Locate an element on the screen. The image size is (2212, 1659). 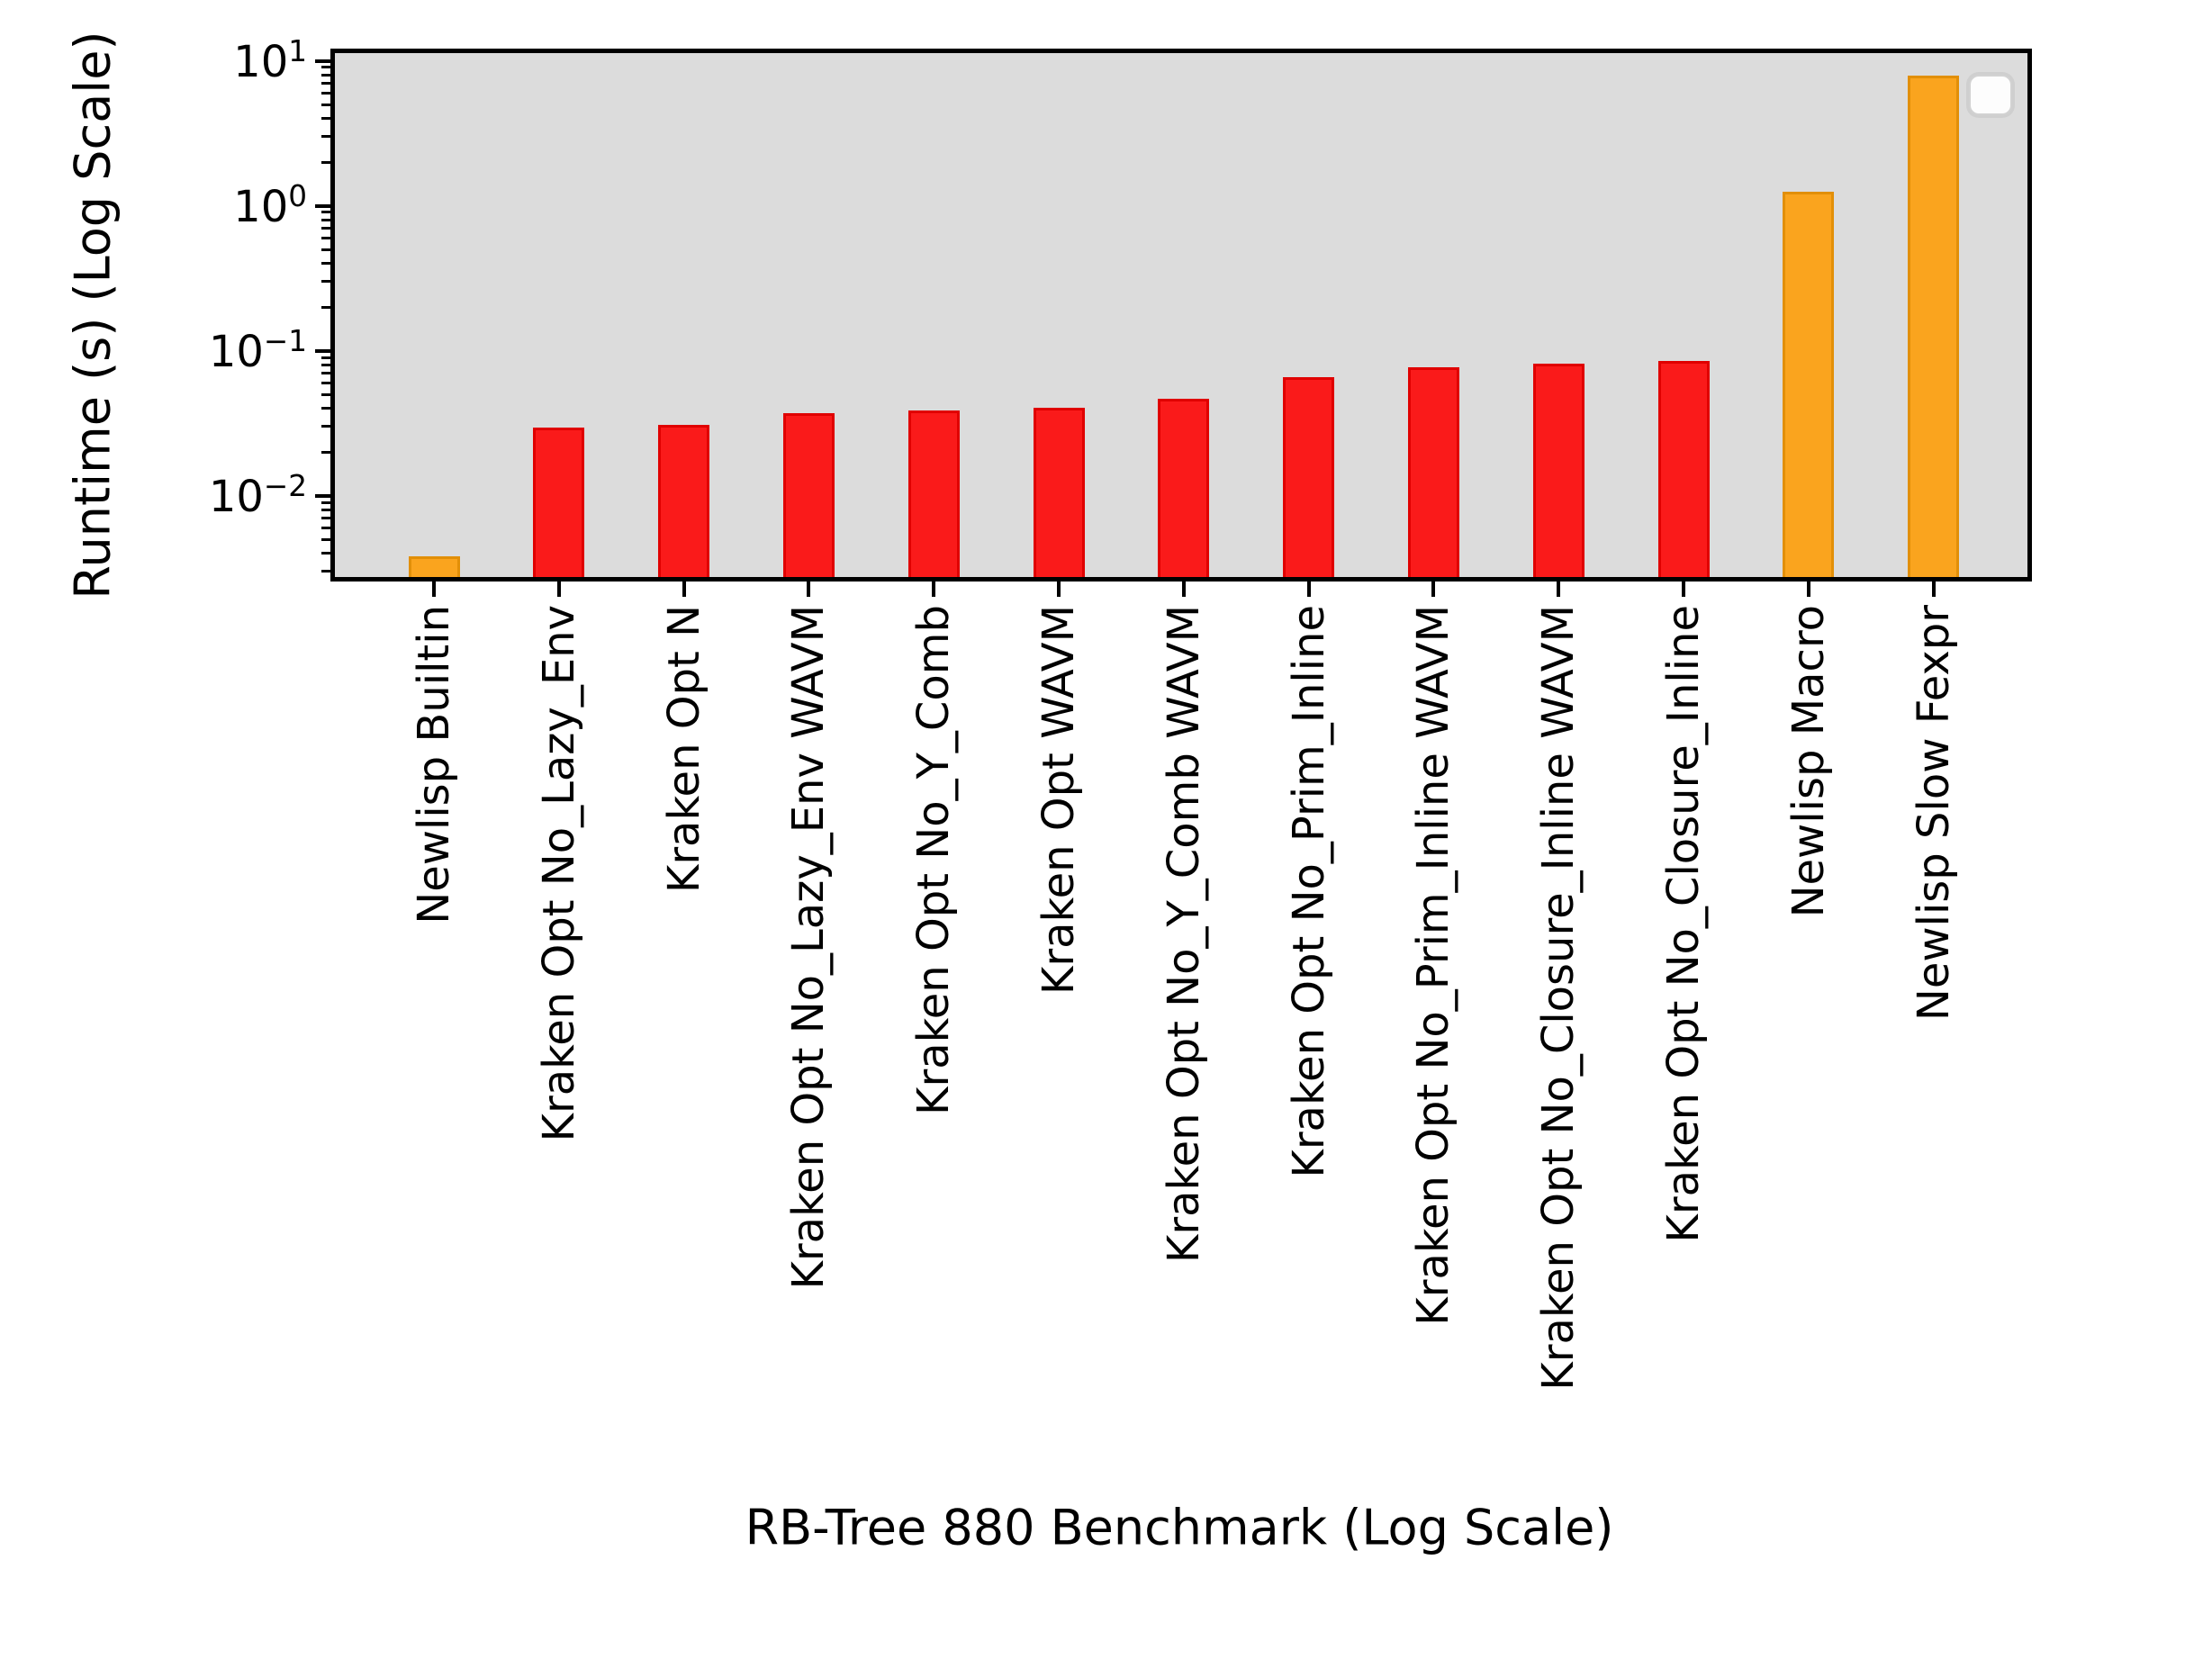
x-category-label-2: Kraken Opt No_Lazy_Env is located at coordinates (558, 873).